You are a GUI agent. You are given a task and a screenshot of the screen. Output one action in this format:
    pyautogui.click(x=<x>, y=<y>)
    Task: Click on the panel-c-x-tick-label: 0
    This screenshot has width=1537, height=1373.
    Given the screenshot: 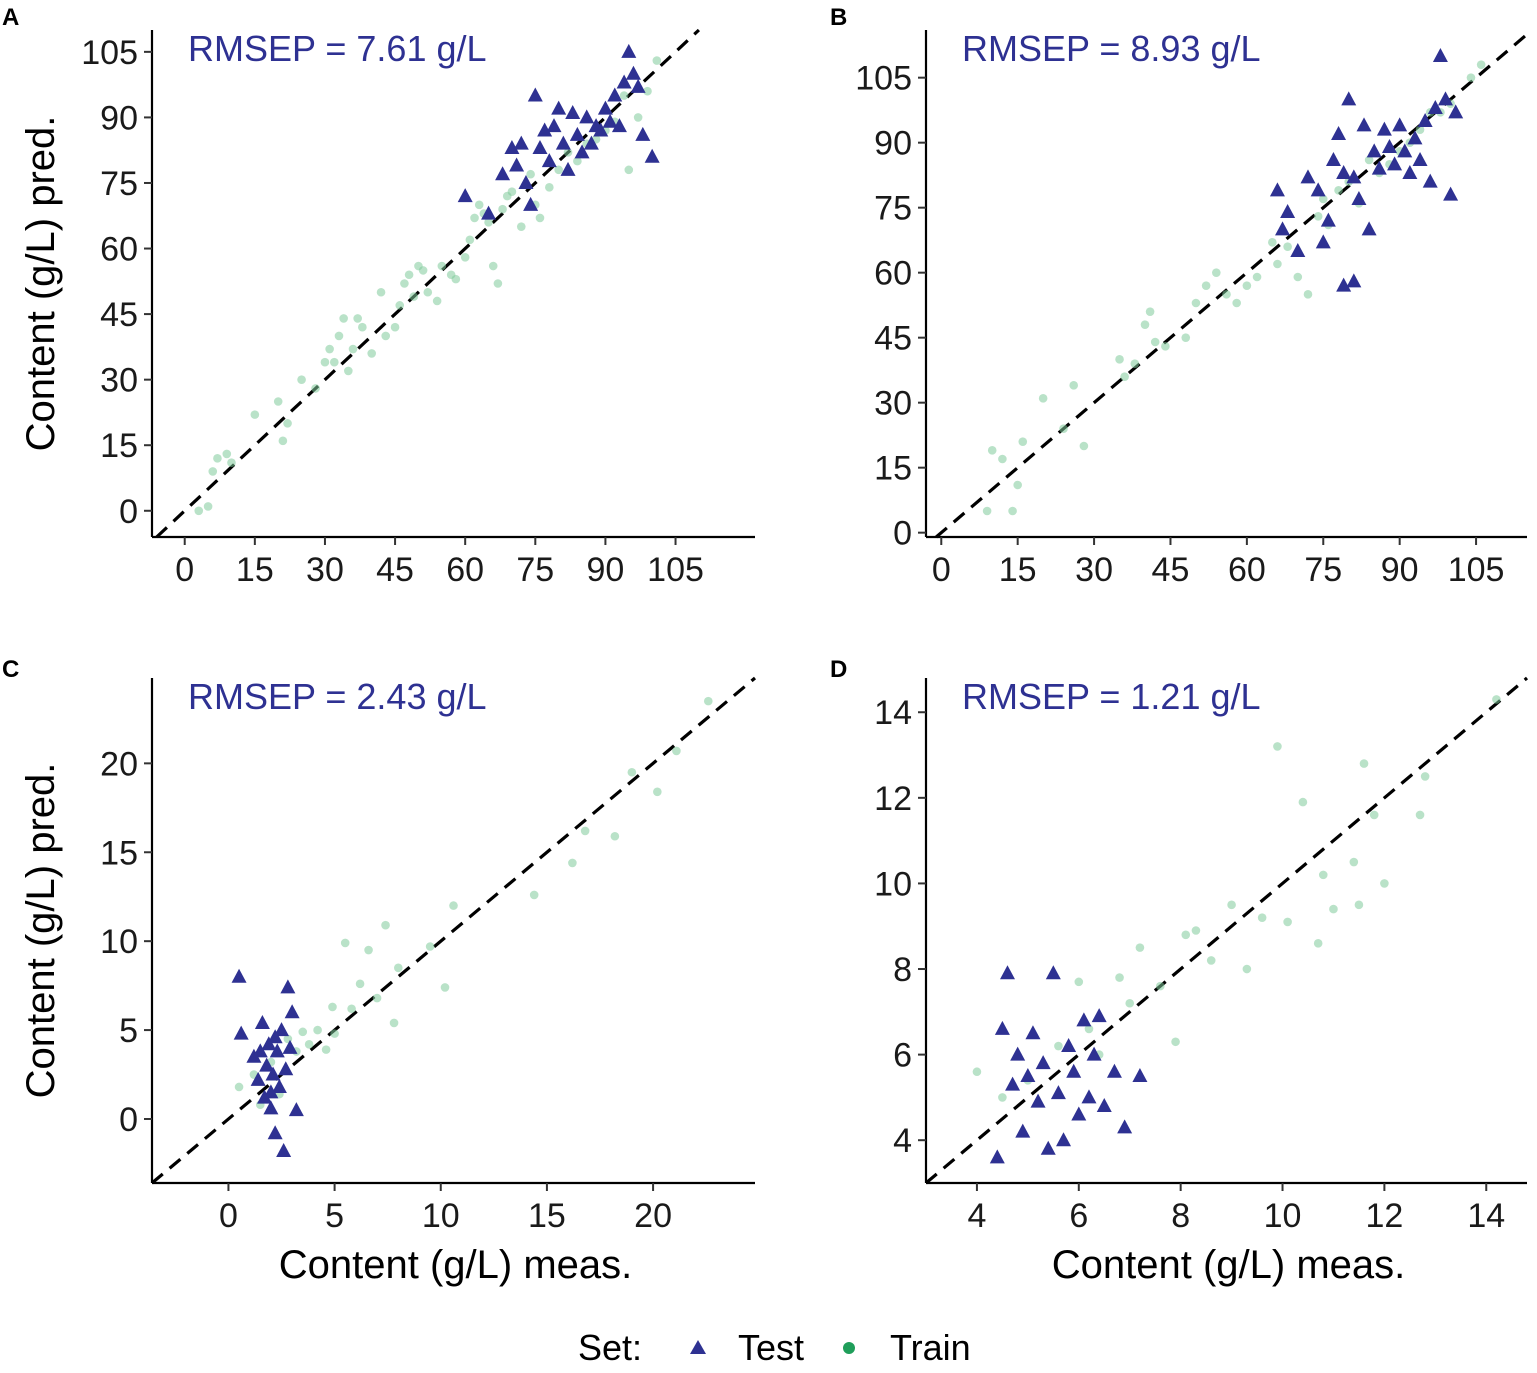 What is the action you would take?
    pyautogui.click(x=228, y=1216)
    